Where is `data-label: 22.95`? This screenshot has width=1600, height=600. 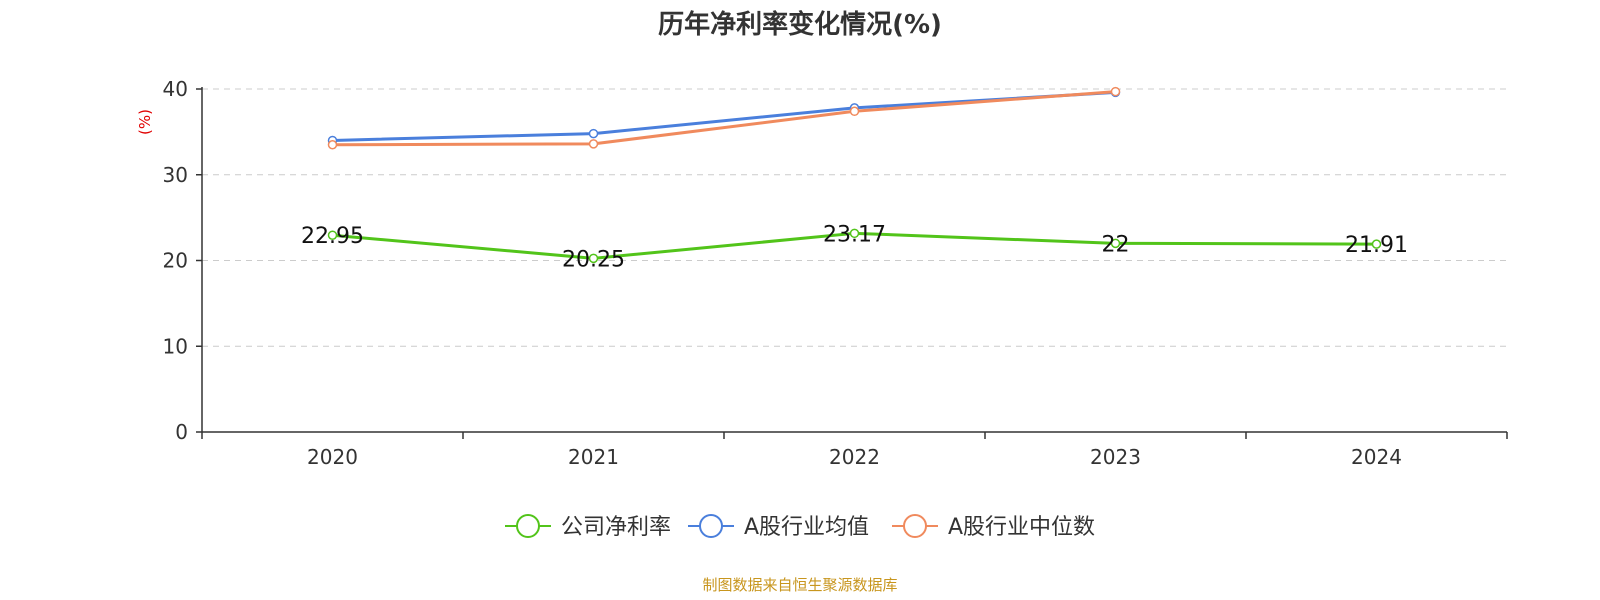
data-label: 22.95 is located at coordinates (332, 236).